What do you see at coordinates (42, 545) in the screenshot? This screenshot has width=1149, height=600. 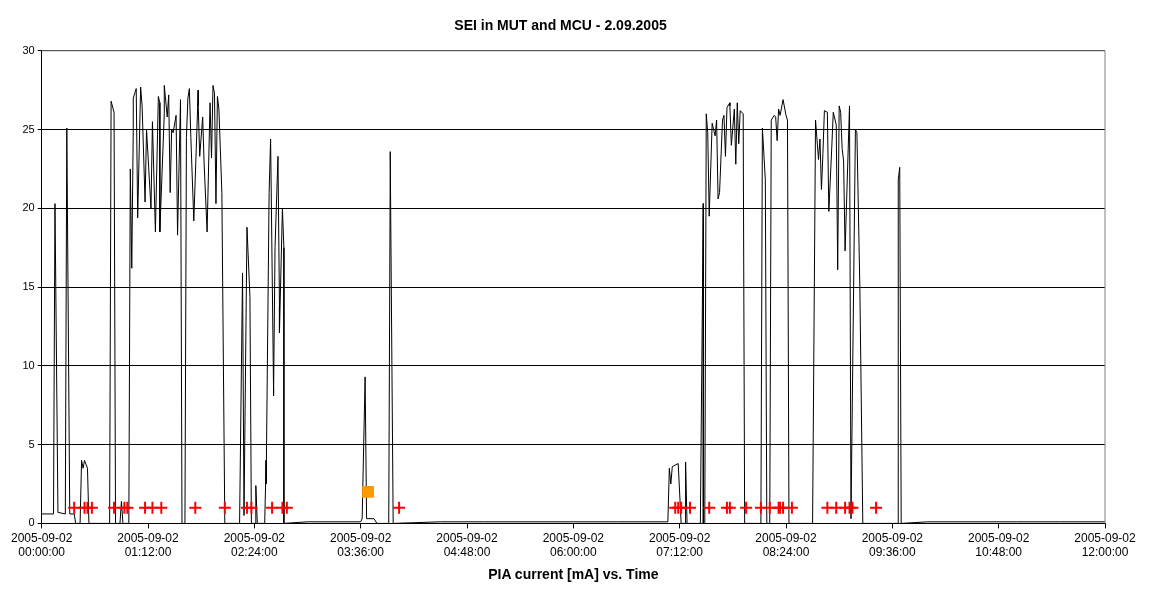 I see `x-tick-label: 2005-09-02 00:00:00` at bounding box center [42, 545].